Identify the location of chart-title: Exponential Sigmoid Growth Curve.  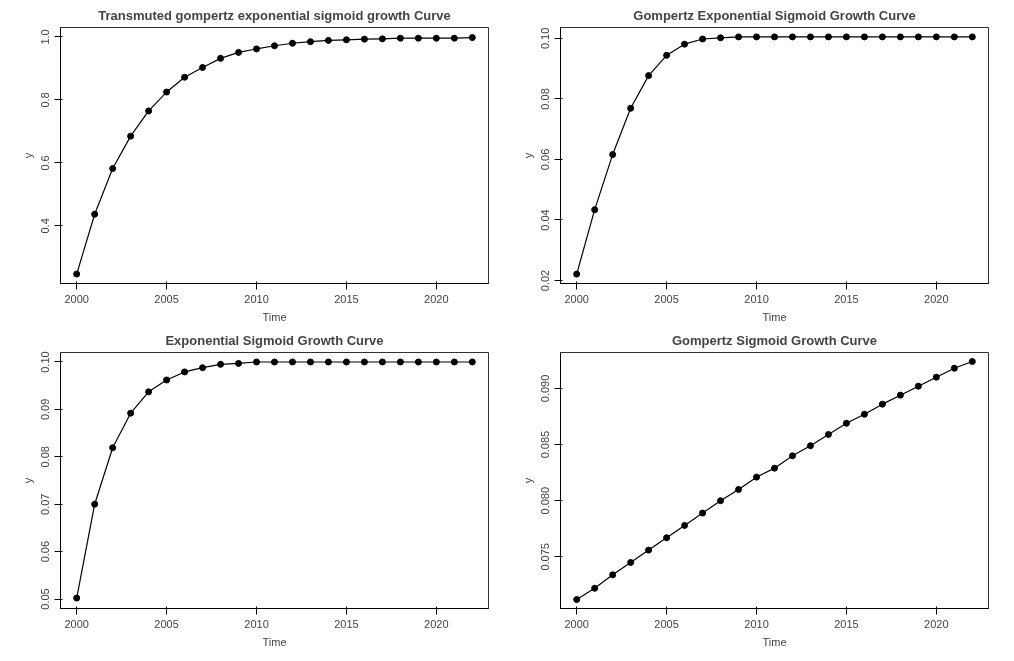
(274, 340).